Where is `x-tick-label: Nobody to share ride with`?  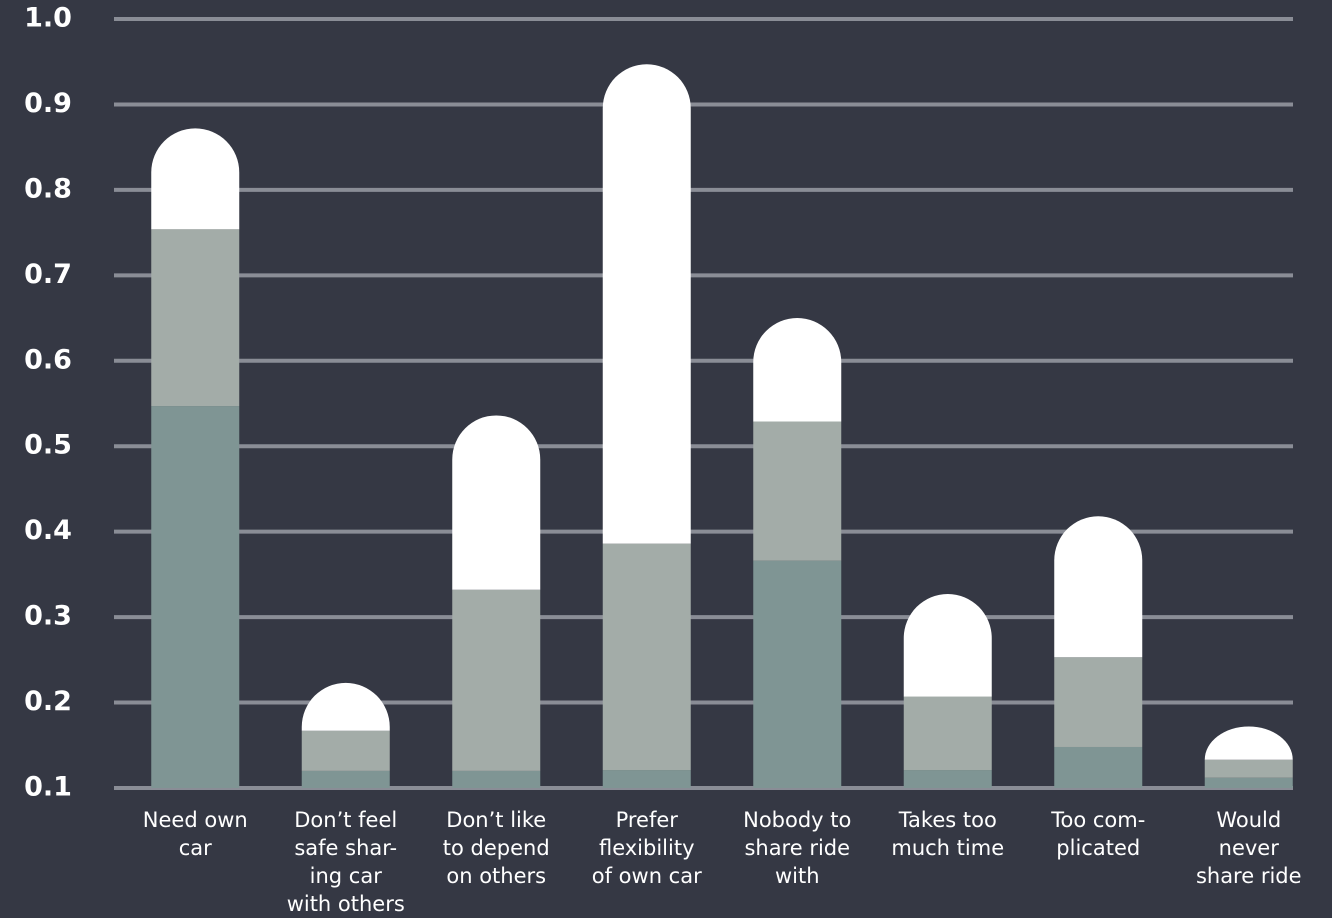
x-tick-label: Nobody to share ride with is located at coordinates (797, 848).